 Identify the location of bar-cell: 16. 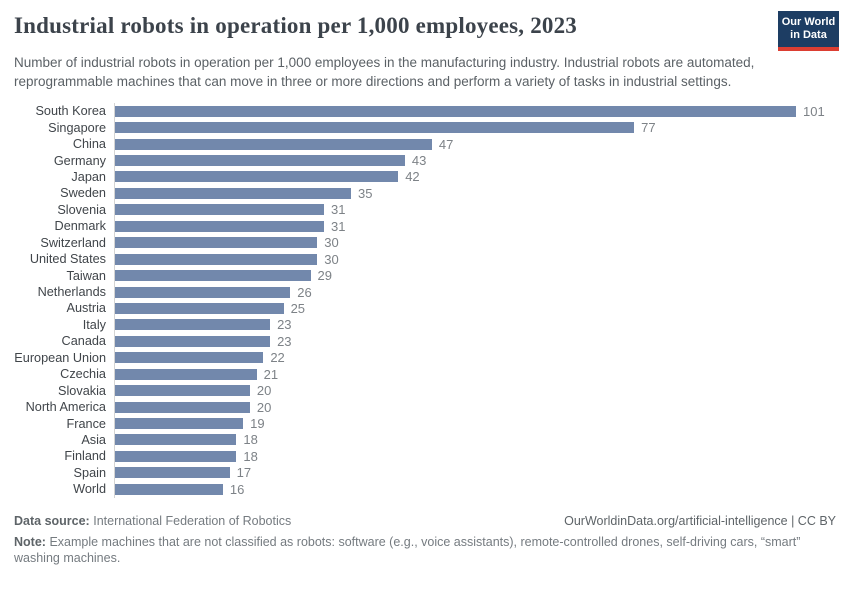
(475, 489).